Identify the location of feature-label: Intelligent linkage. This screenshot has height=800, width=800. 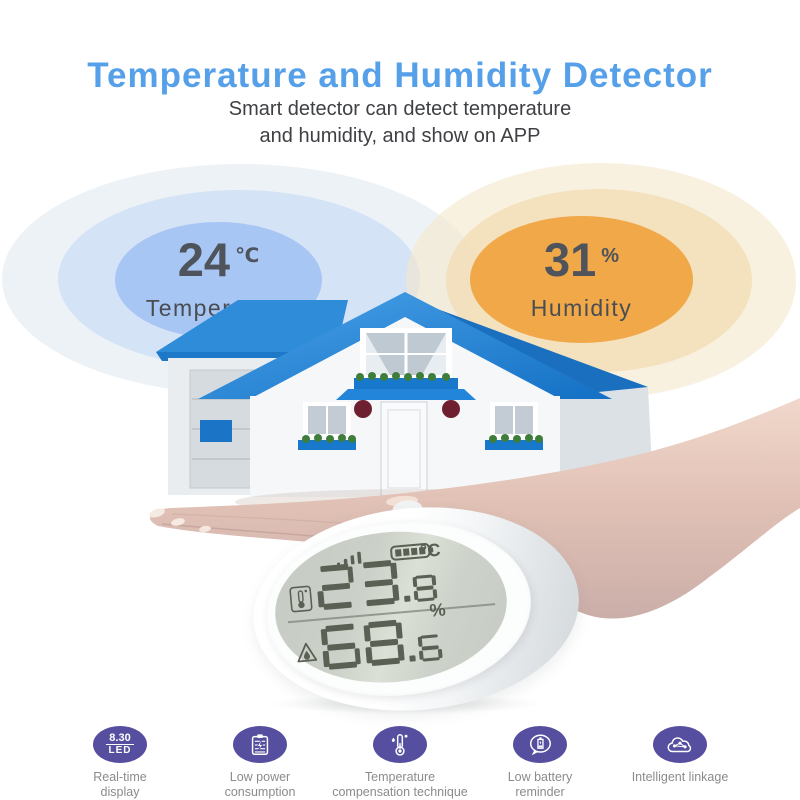
(680, 777).